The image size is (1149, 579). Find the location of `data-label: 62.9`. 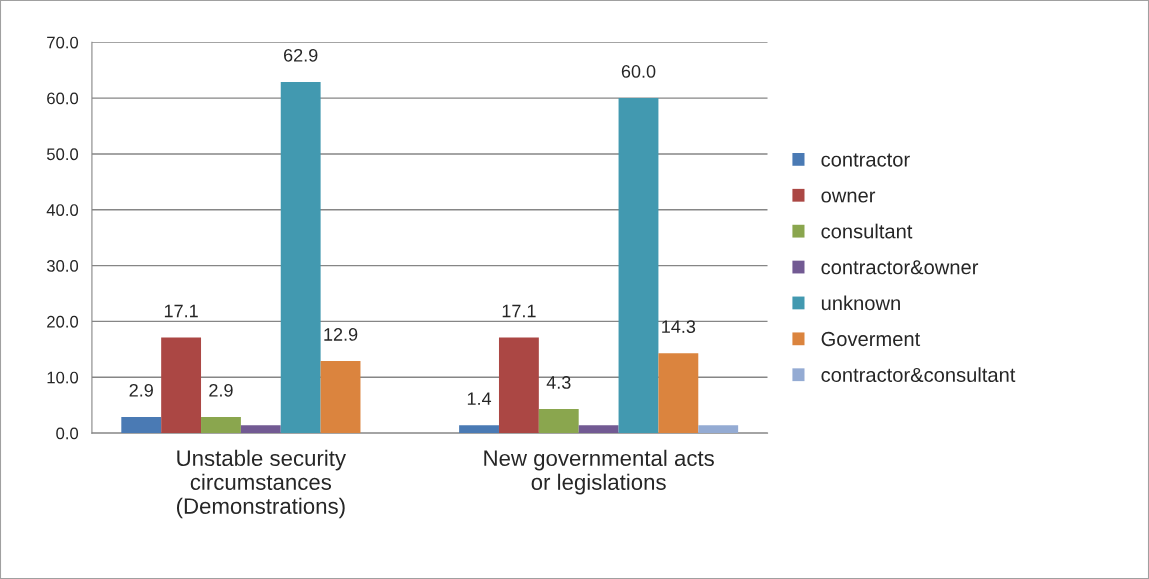

data-label: 62.9 is located at coordinates (301, 55).